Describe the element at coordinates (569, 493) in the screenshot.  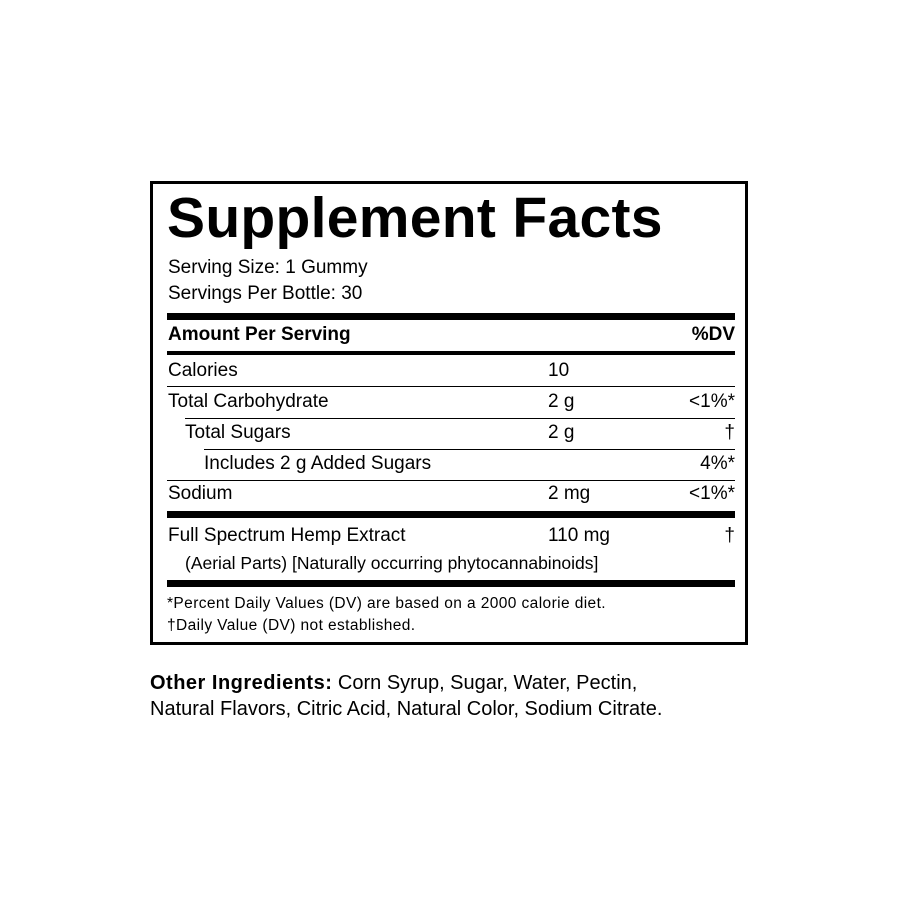
I see `row-amount: 2 mg` at that location.